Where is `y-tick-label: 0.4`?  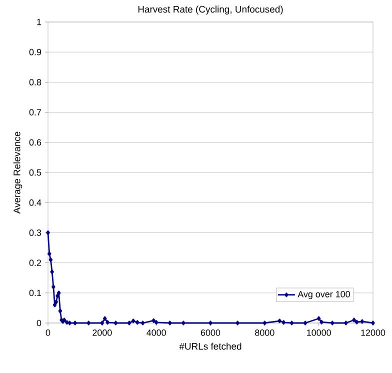 y-tick-label: 0.4 is located at coordinates (35, 202).